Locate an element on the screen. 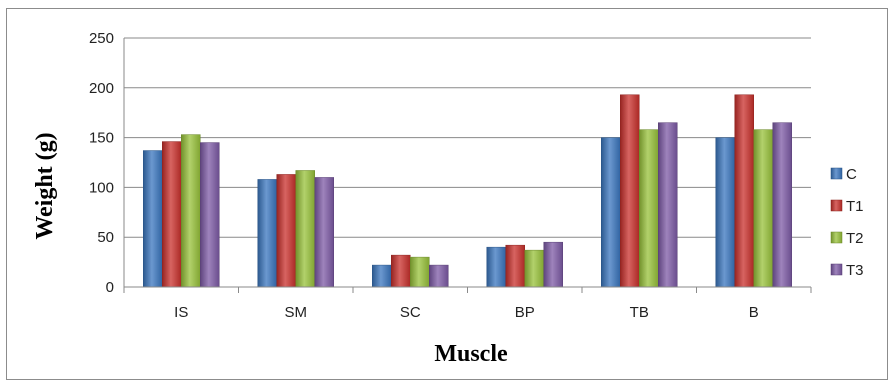 This screenshot has width=896, height=390. bar-T1-BP is located at coordinates (515, 266).